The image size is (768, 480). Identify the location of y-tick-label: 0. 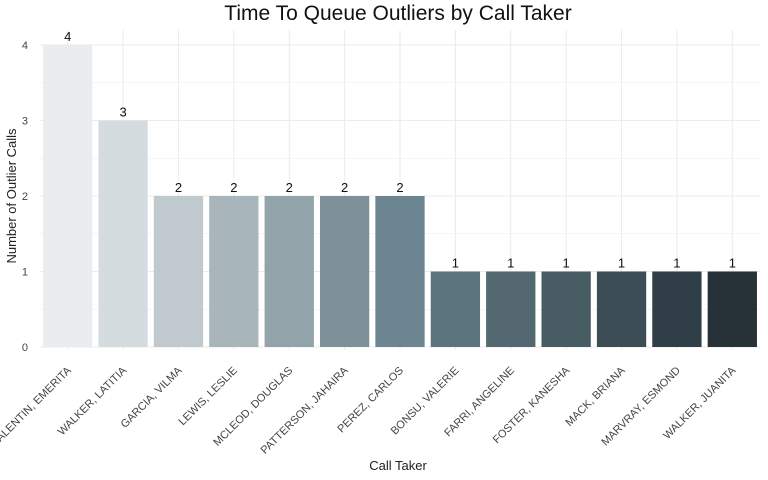
(25, 348).